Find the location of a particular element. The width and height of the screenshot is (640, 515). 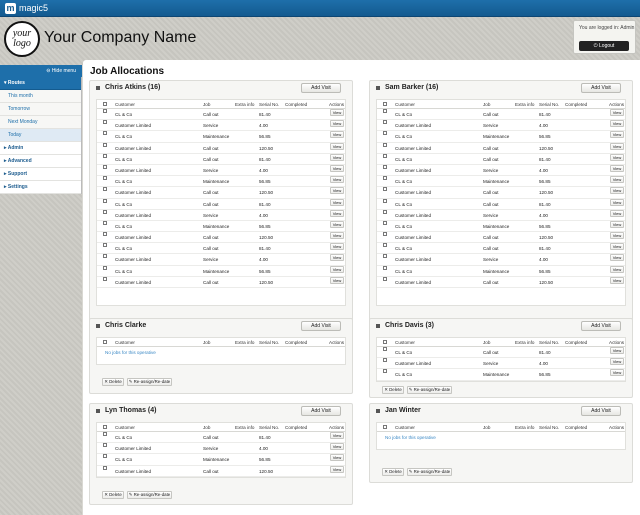

sidebar-item-admin: ▸ Admin is located at coordinates (40, 148).